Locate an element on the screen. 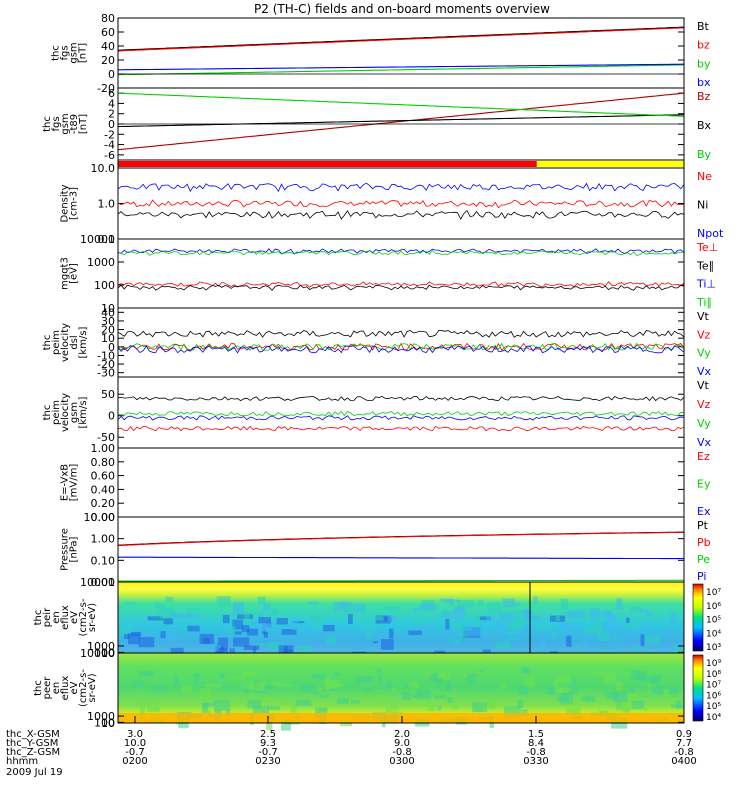  series-line-Npot is located at coordinates (401, 187).